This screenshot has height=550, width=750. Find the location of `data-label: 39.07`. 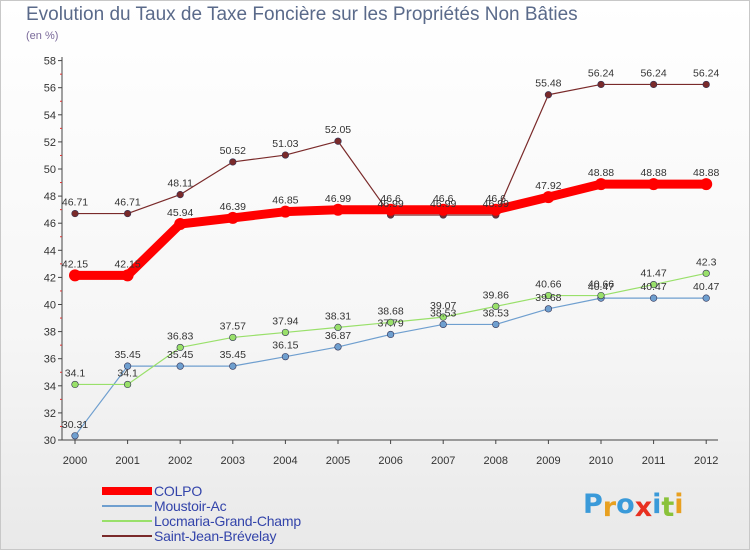

data-label: 39.07 is located at coordinates (443, 306).